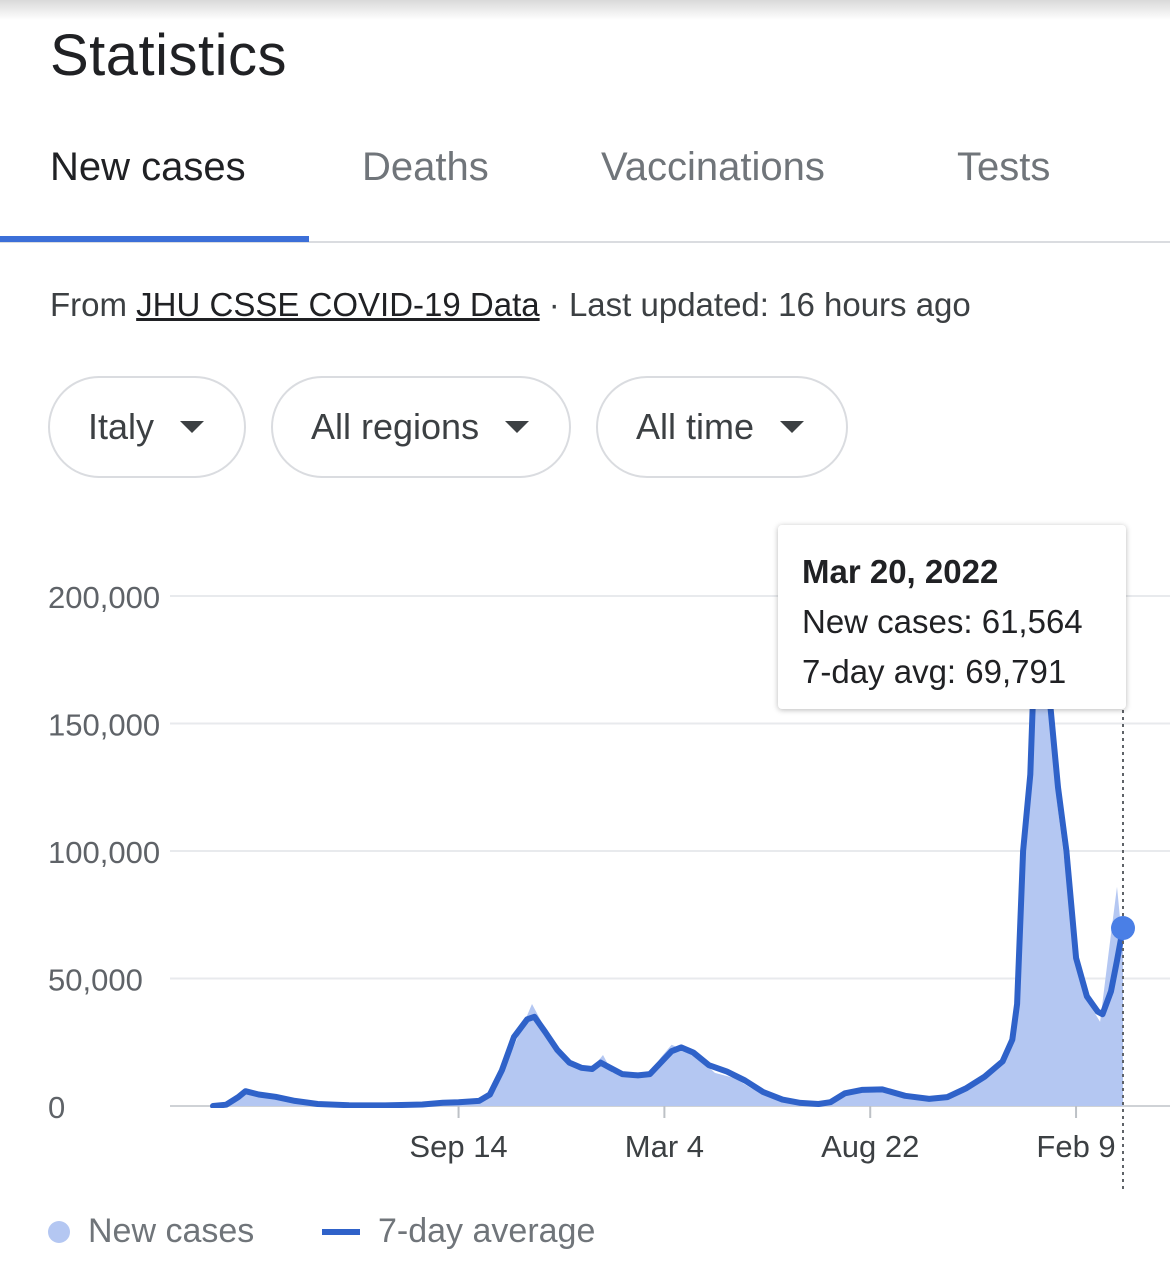 This screenshot has width=1170, height=1274. I want to click on app-bar-shadow, so click(585, 10).